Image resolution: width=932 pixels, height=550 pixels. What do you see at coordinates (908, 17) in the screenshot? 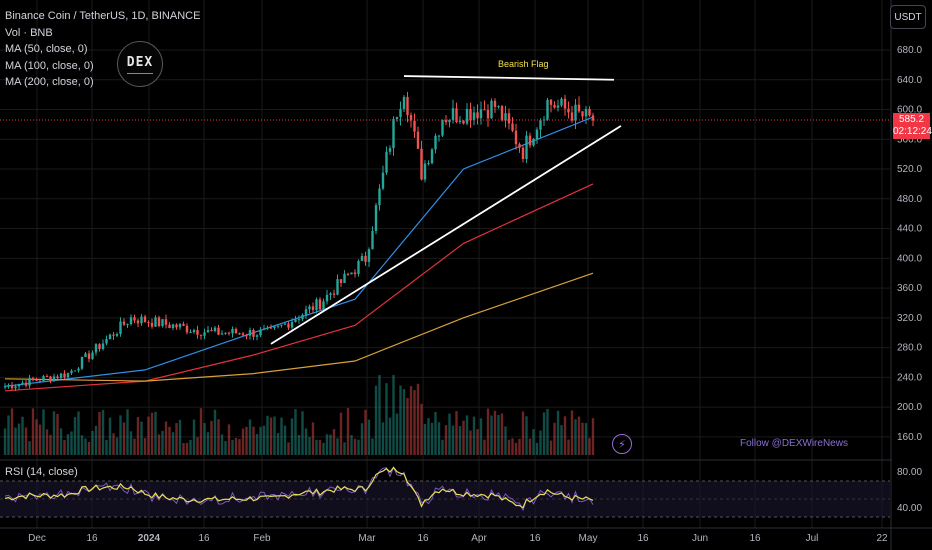
I see `currency-button: USDT` at bounding box center [908, 17].